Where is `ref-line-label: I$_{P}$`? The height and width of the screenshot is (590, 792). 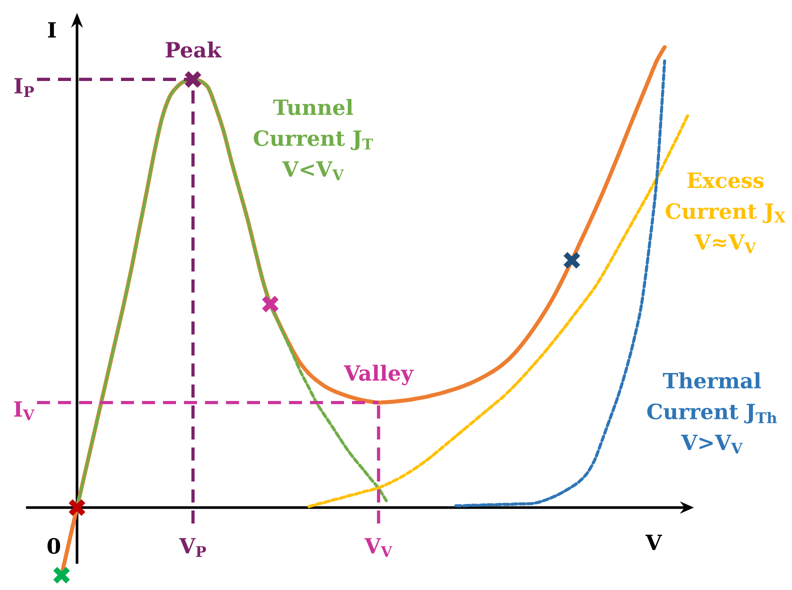
ref-line-label: I$_{P}$ is located at coordinates (24, 87).